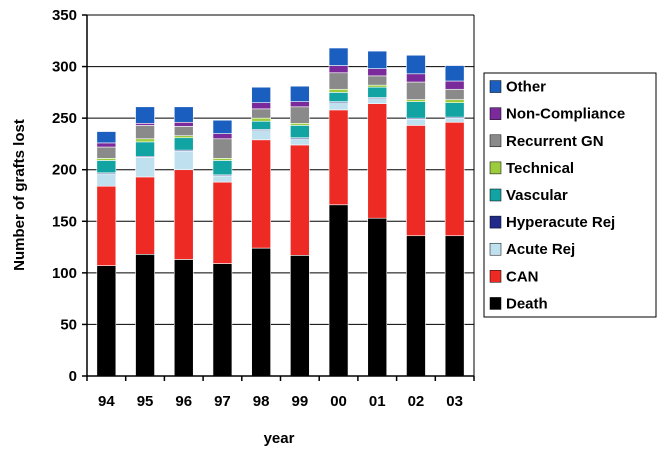 Image resolution: width=657 pixels, height=451 pixels. What do you see at coordinates (495, 195) in the screenshot?
I see `legend-swatch-vascular` at bounding box center [495, 195].